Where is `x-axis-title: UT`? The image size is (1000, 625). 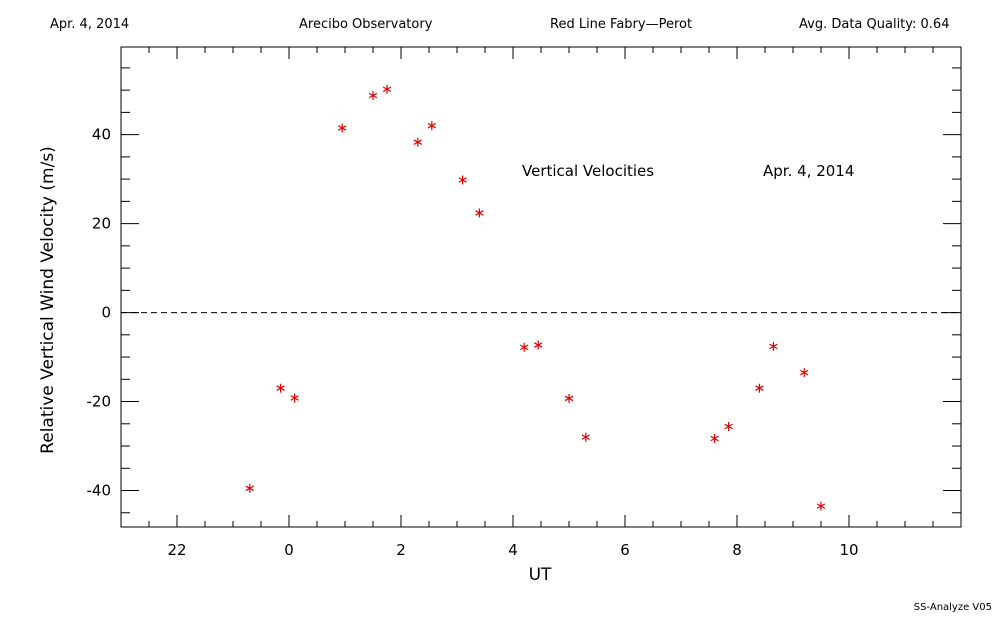
x-axis-title: UT is located at coordinates (540, 575).